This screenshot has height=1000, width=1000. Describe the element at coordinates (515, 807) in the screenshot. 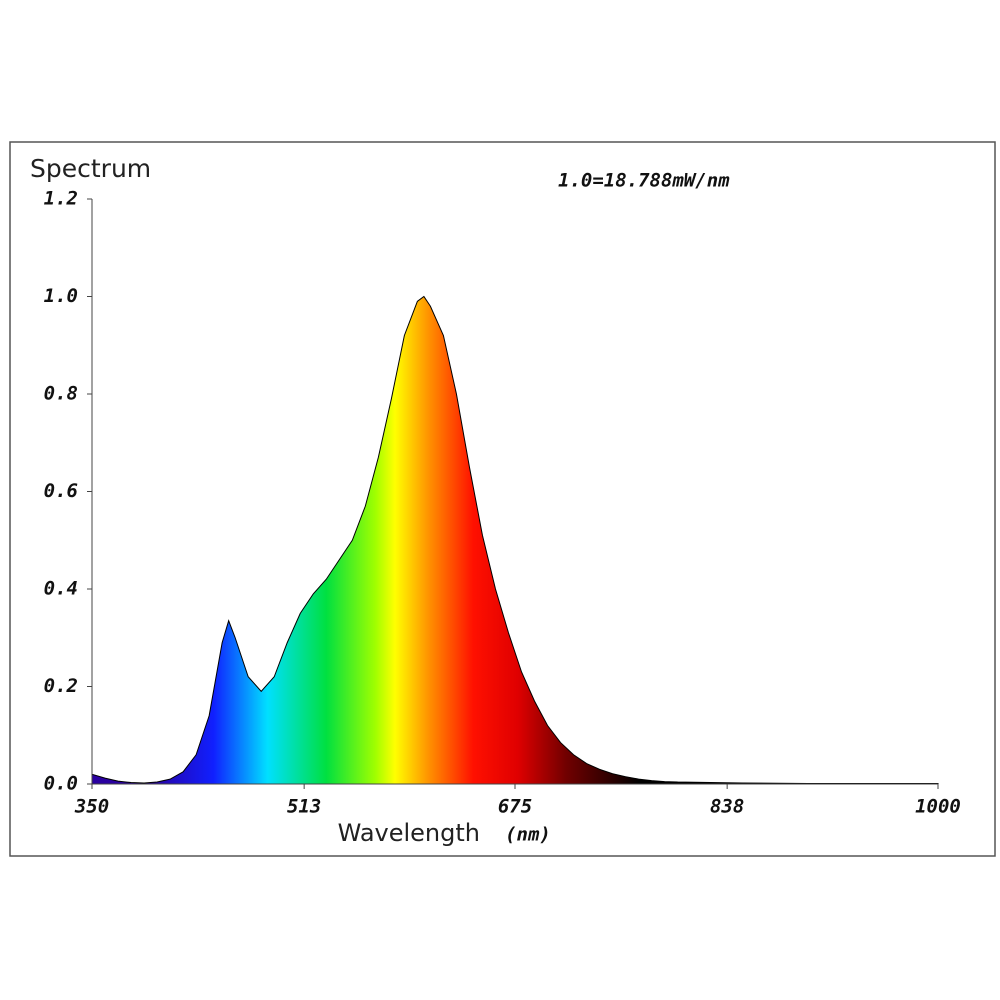

I see `x-tick-label: 675` at that location.